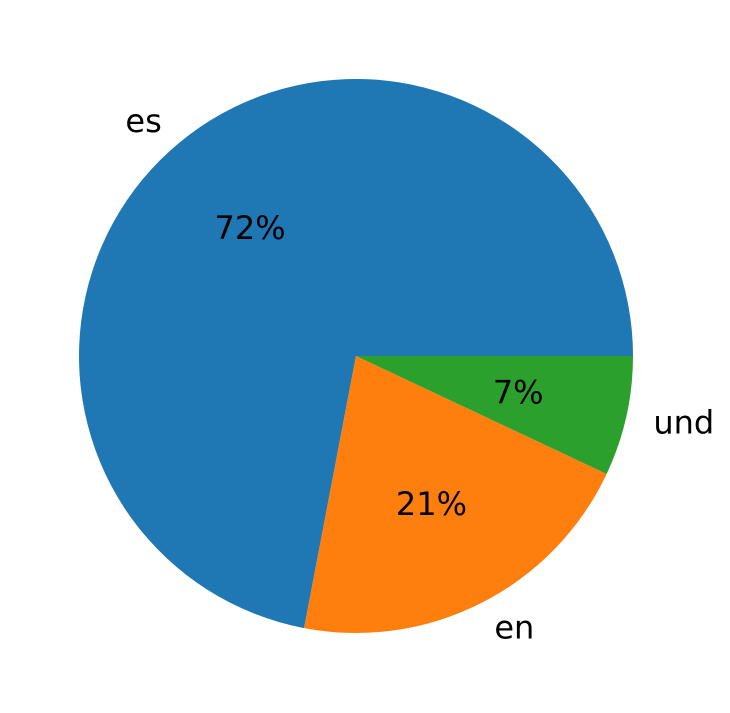  Describe the element at coordinates (431, 504) in the screenshot. I see `slice-percent-label-en: 21%` at that location.